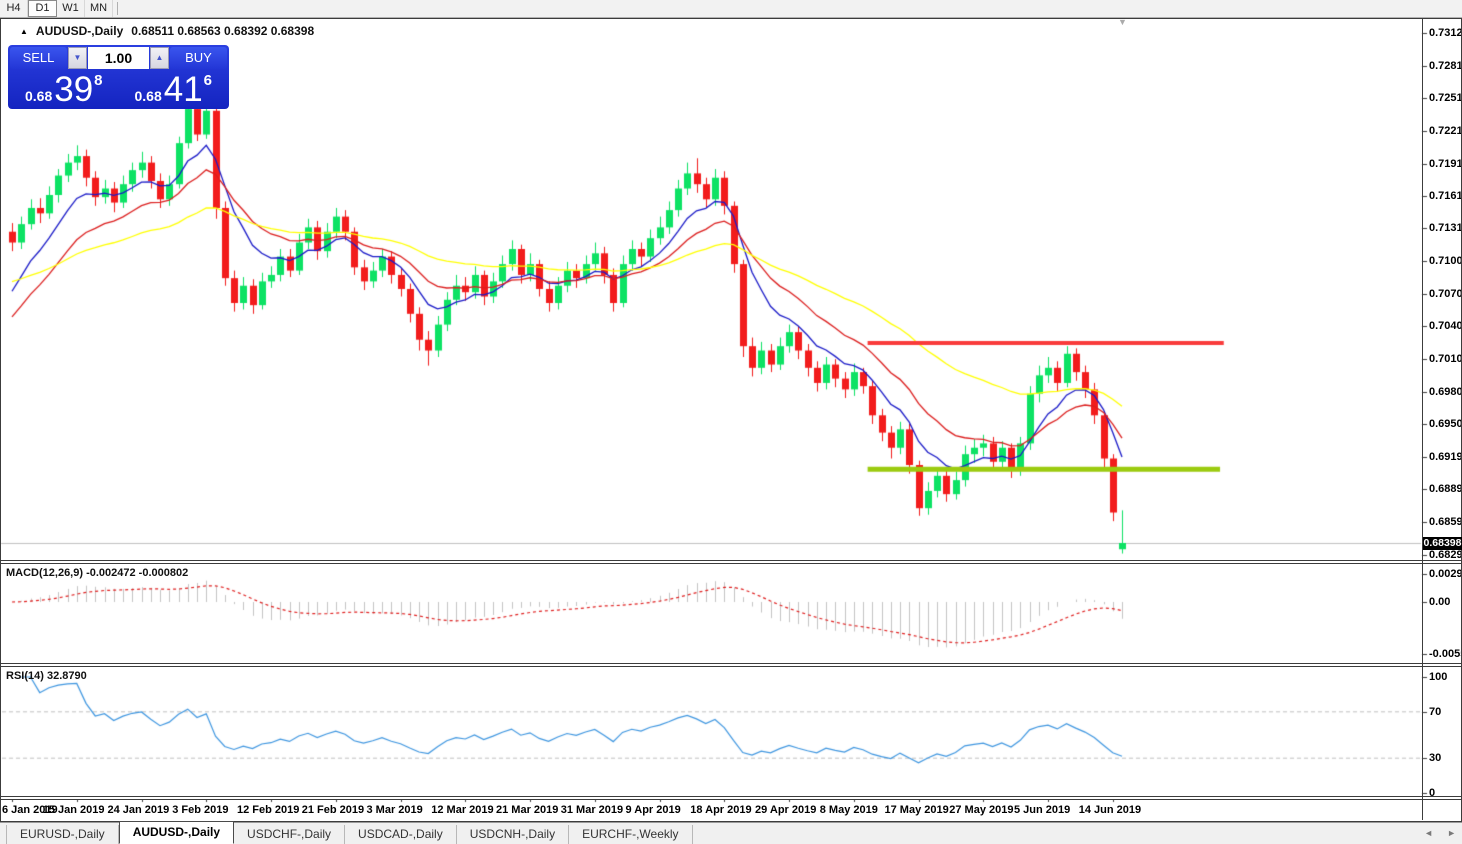 The height and width of the screenshot is (844, 1462). What do you see at coordinates (916, 810) in the screenshot?
I see `date-axis-label: 17 May 2019` at bounding box center [916, 810].